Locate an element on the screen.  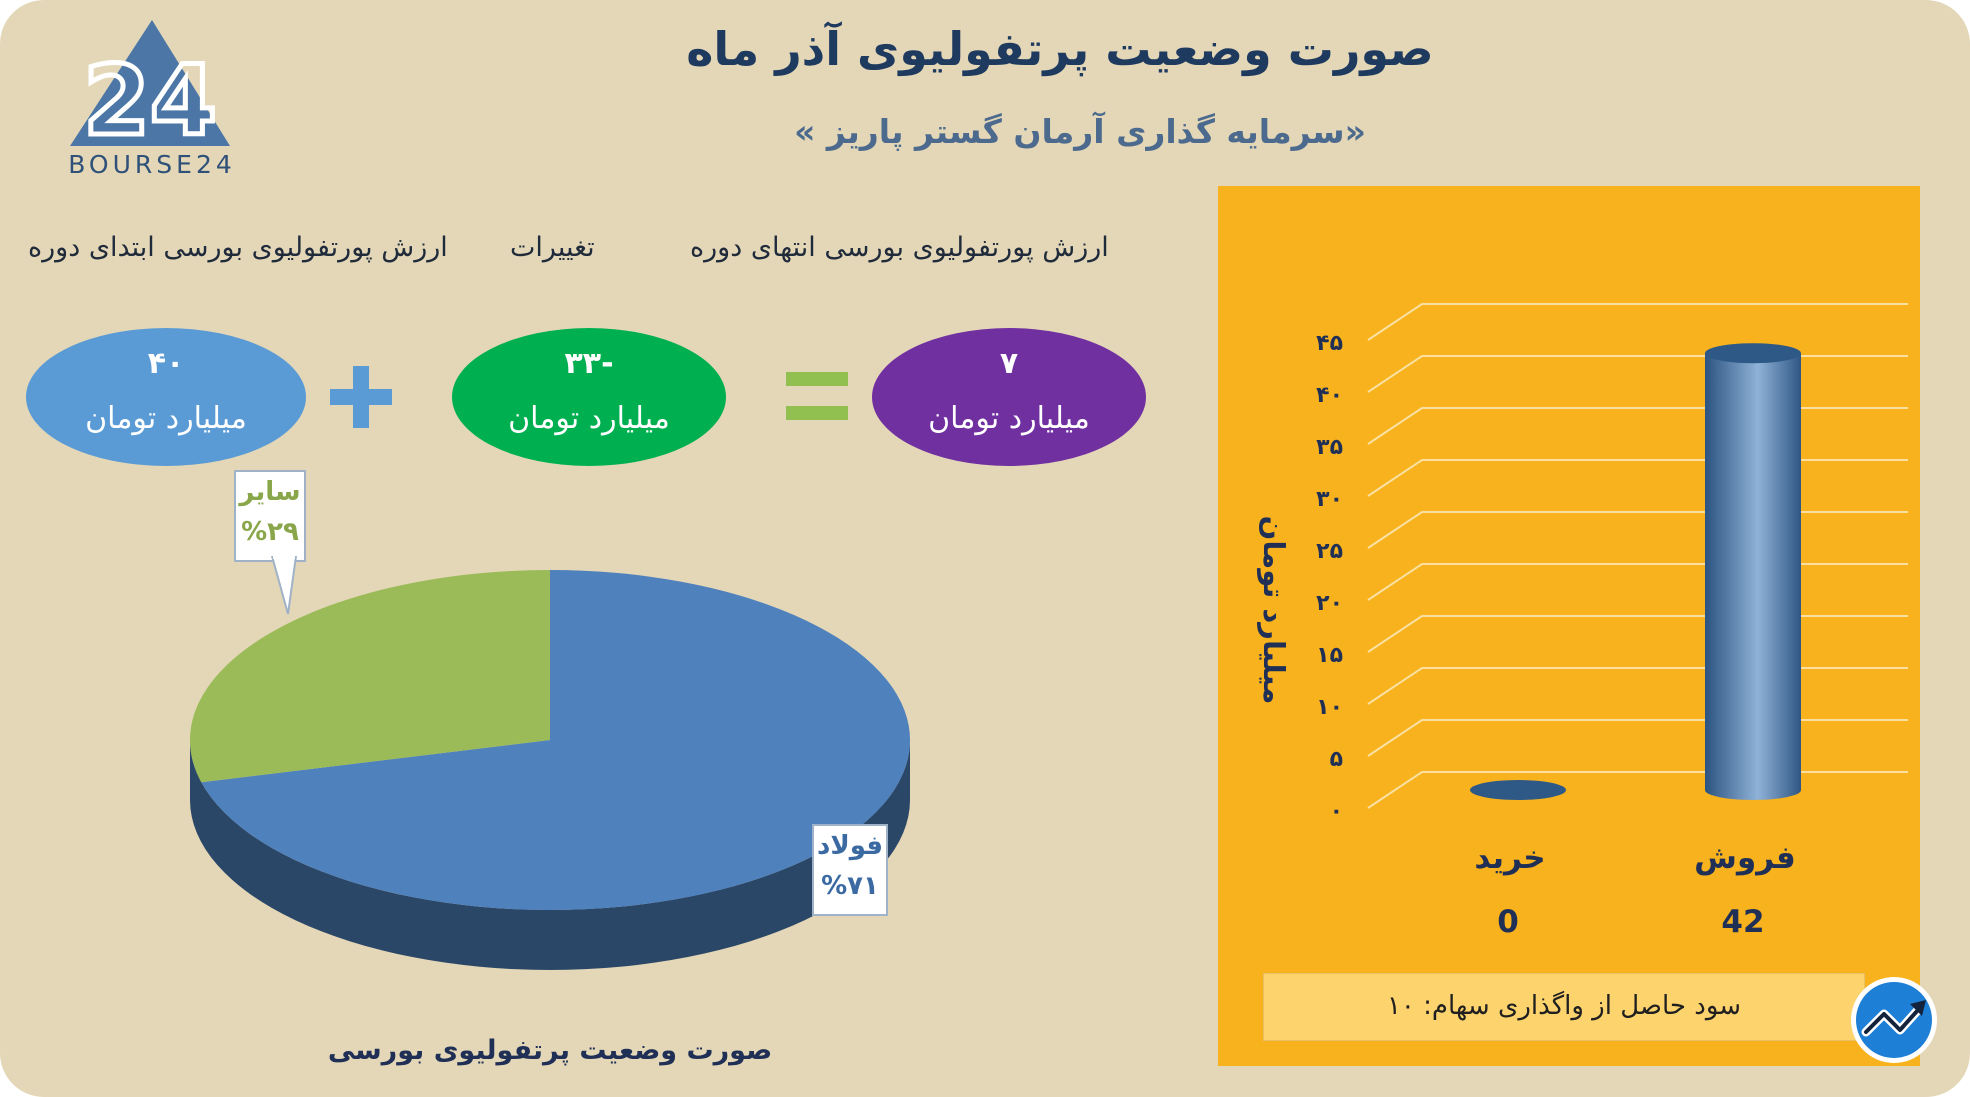
change-number: -۳۳ is located at coordinates (589, 363).